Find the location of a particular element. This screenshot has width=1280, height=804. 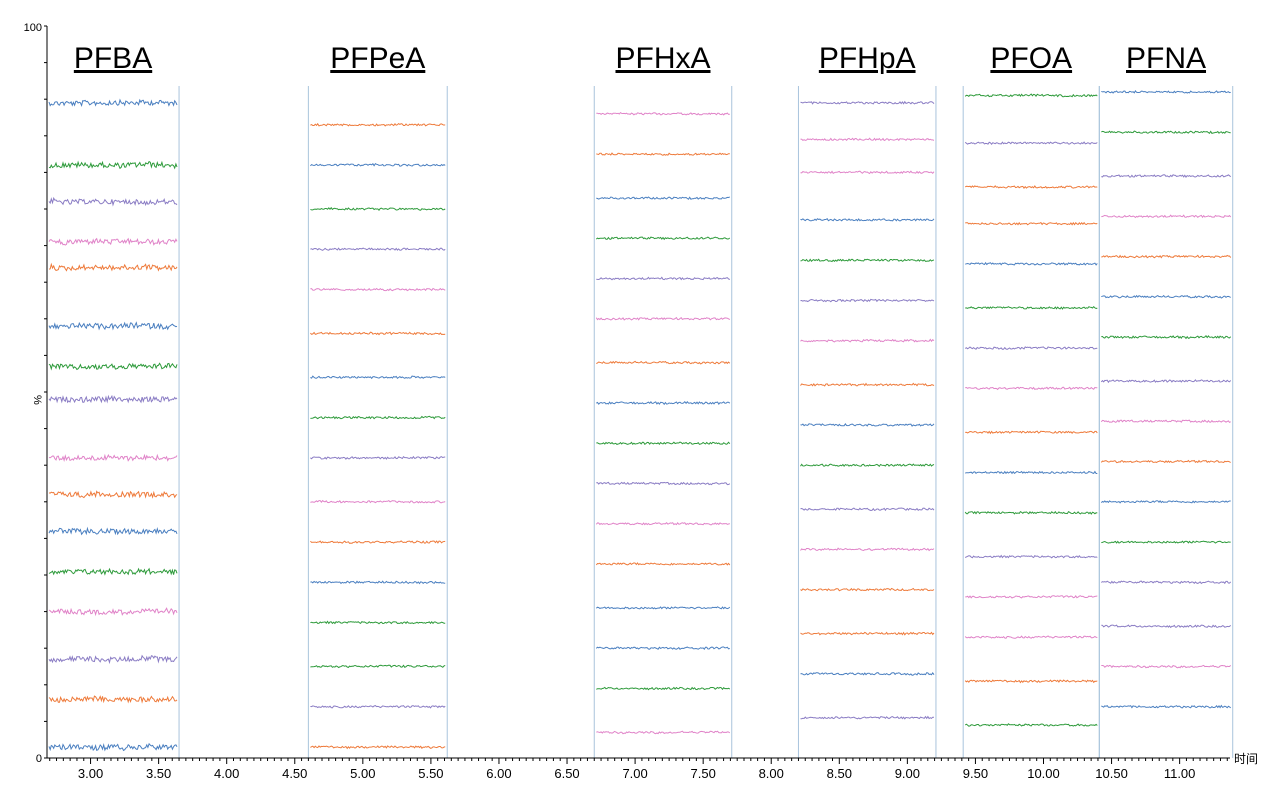

y-min-label: 0 is located at coordinates (39, 759).